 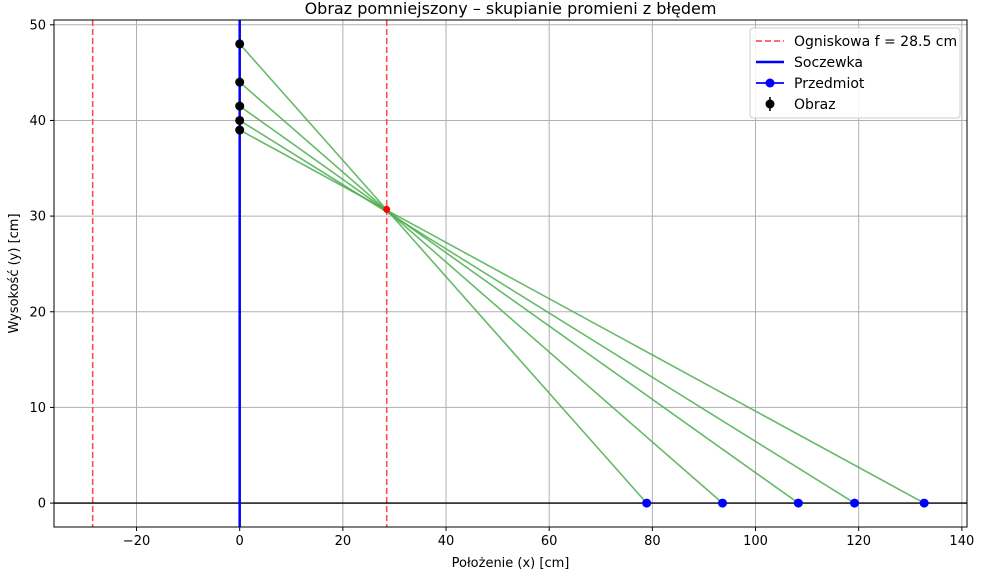 What do you see at coordinates (829, 84) in the screenshot?
I see `legend-label: Przedmiot` at bounding box center [829, 84].